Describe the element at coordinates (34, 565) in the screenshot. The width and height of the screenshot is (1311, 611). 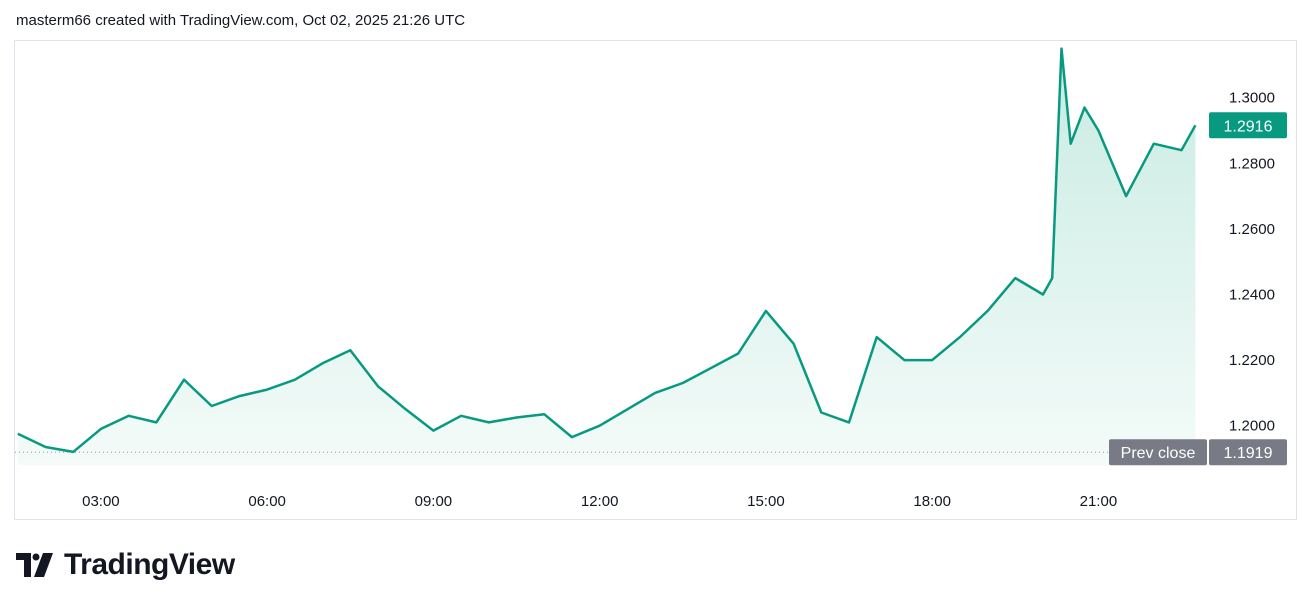
I see `tradingview-logo-icon` at that location.